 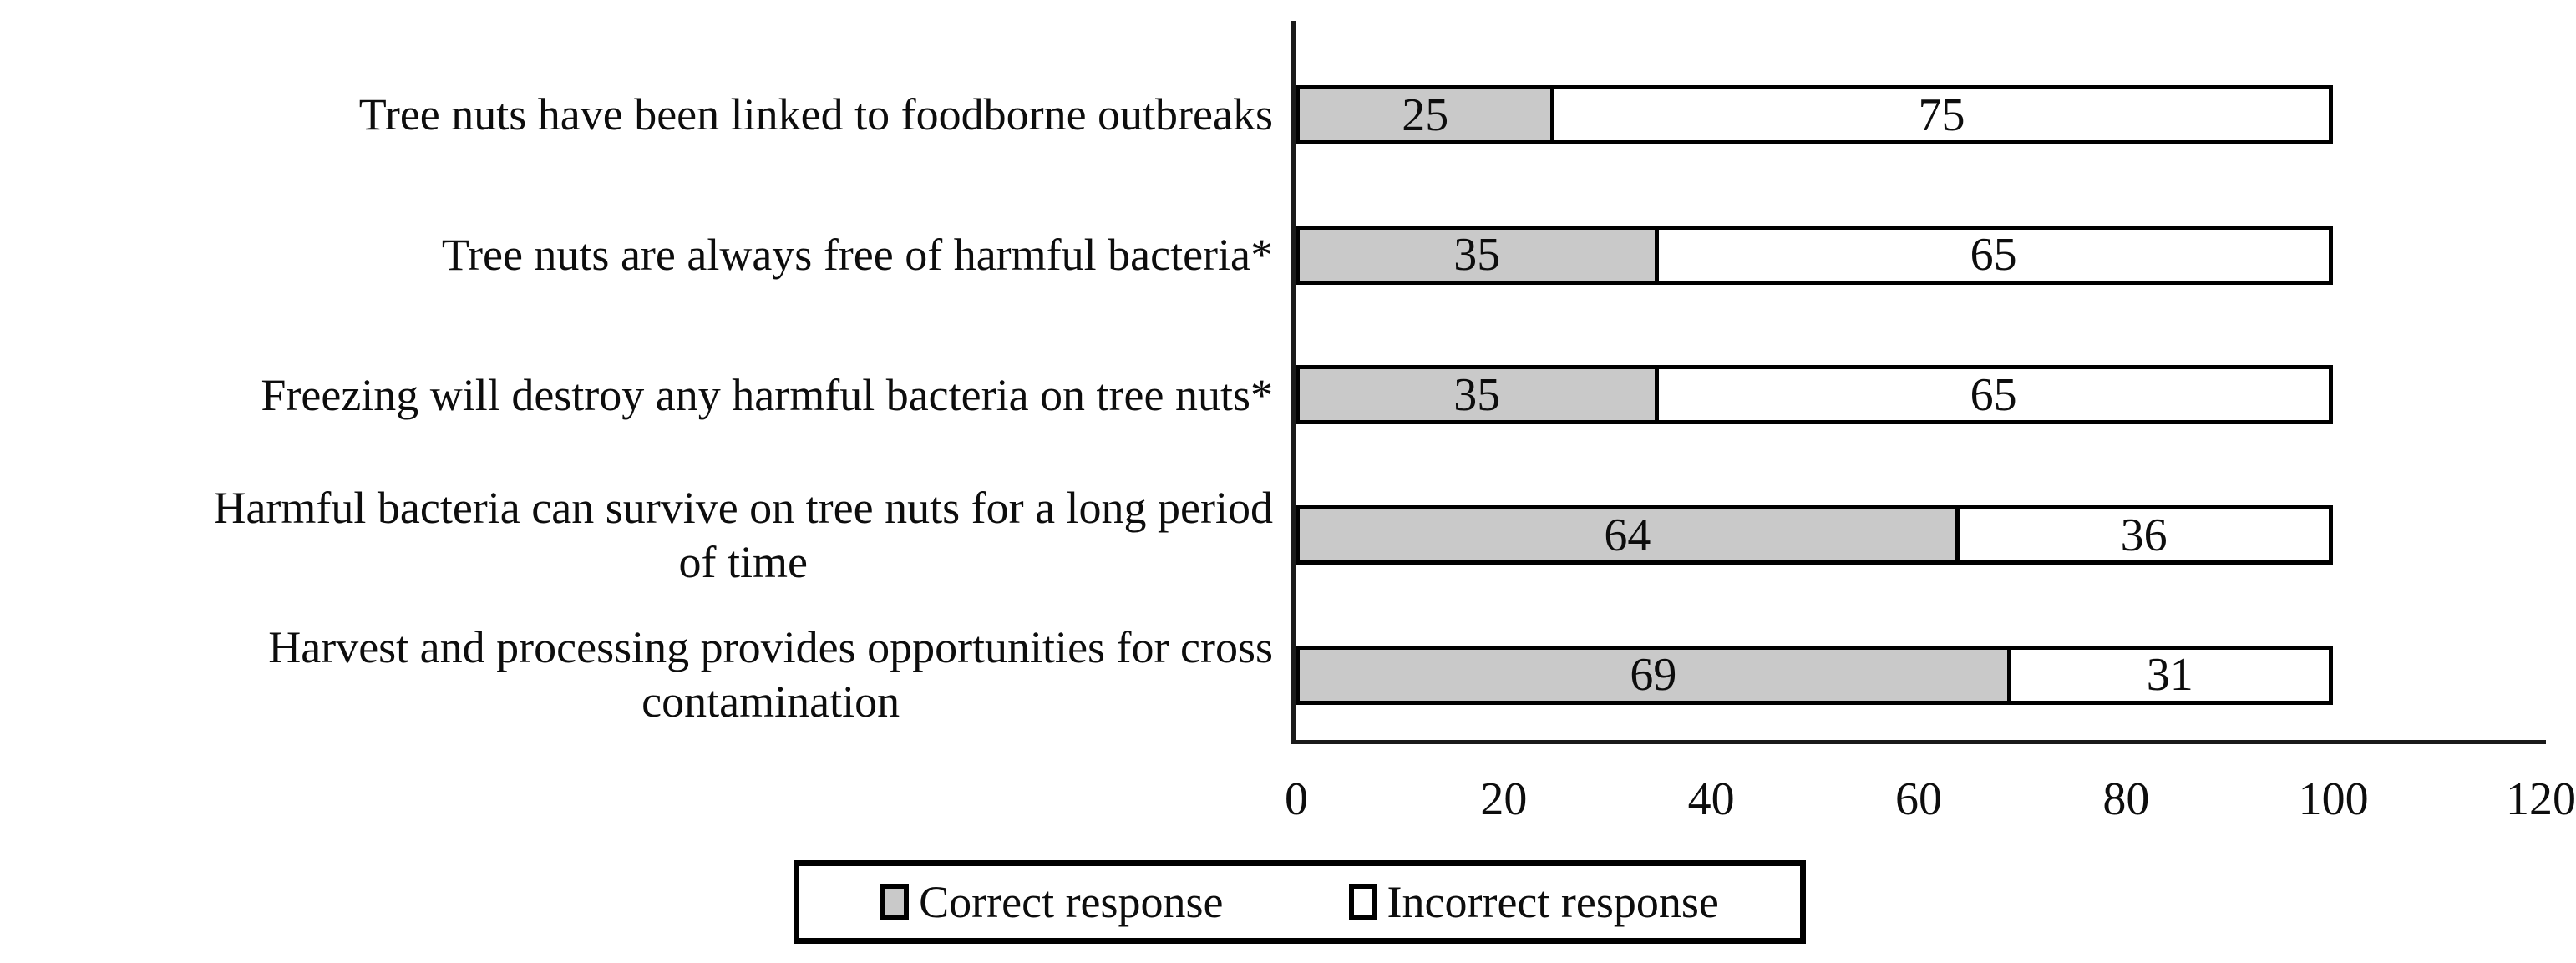 I want to click on incorrect-segment: 36, so click(x=2146, y=535).